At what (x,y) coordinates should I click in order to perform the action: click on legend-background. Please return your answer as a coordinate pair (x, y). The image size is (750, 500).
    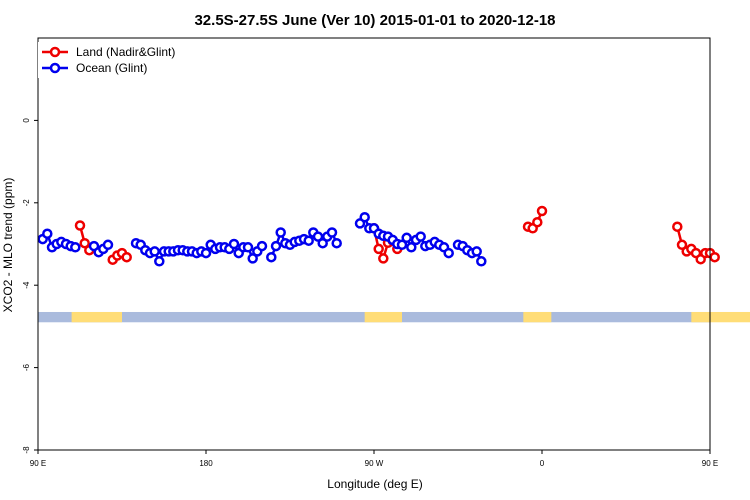
    Looking at the image, I should click on (113, 60).